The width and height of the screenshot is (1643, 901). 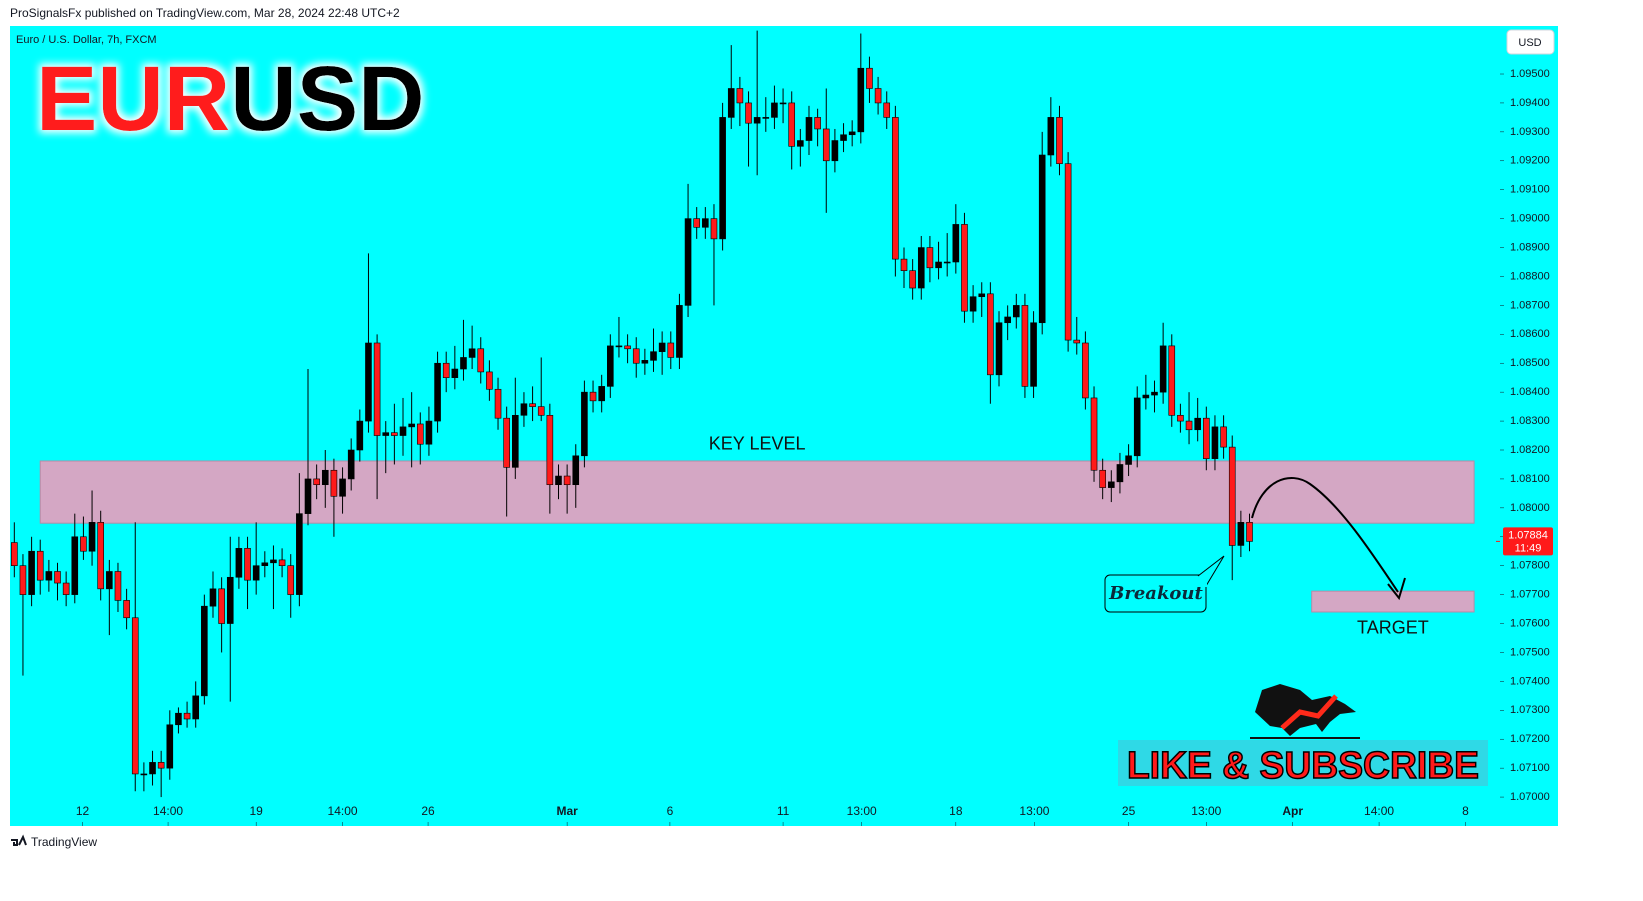 I want to click on x-tick-label: 6, so click(x=670, y=811).